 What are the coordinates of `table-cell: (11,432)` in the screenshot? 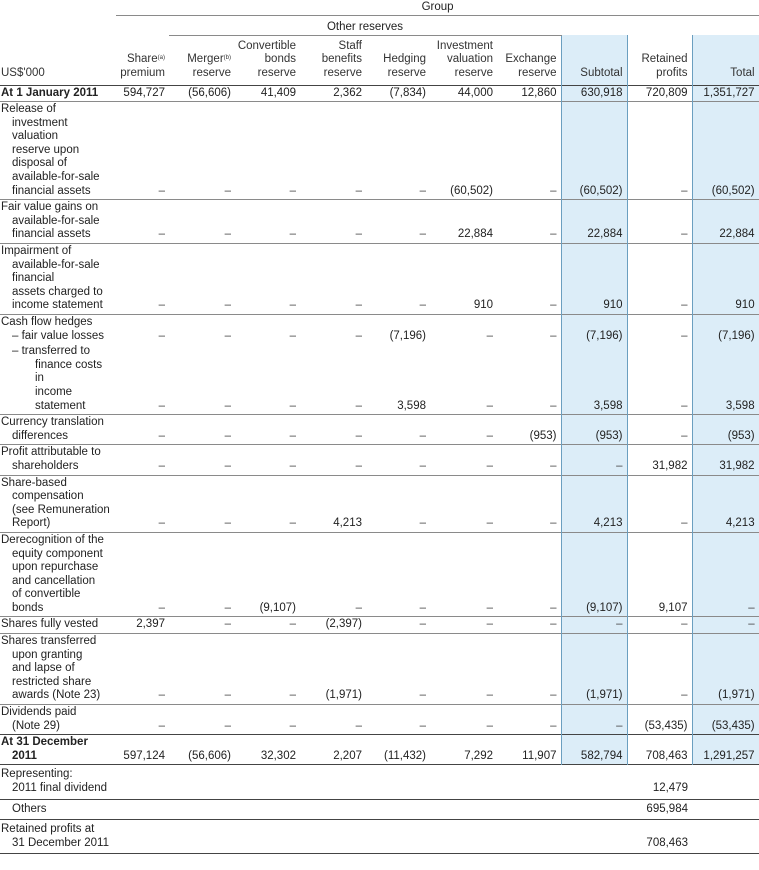 It's located at (398, 749).